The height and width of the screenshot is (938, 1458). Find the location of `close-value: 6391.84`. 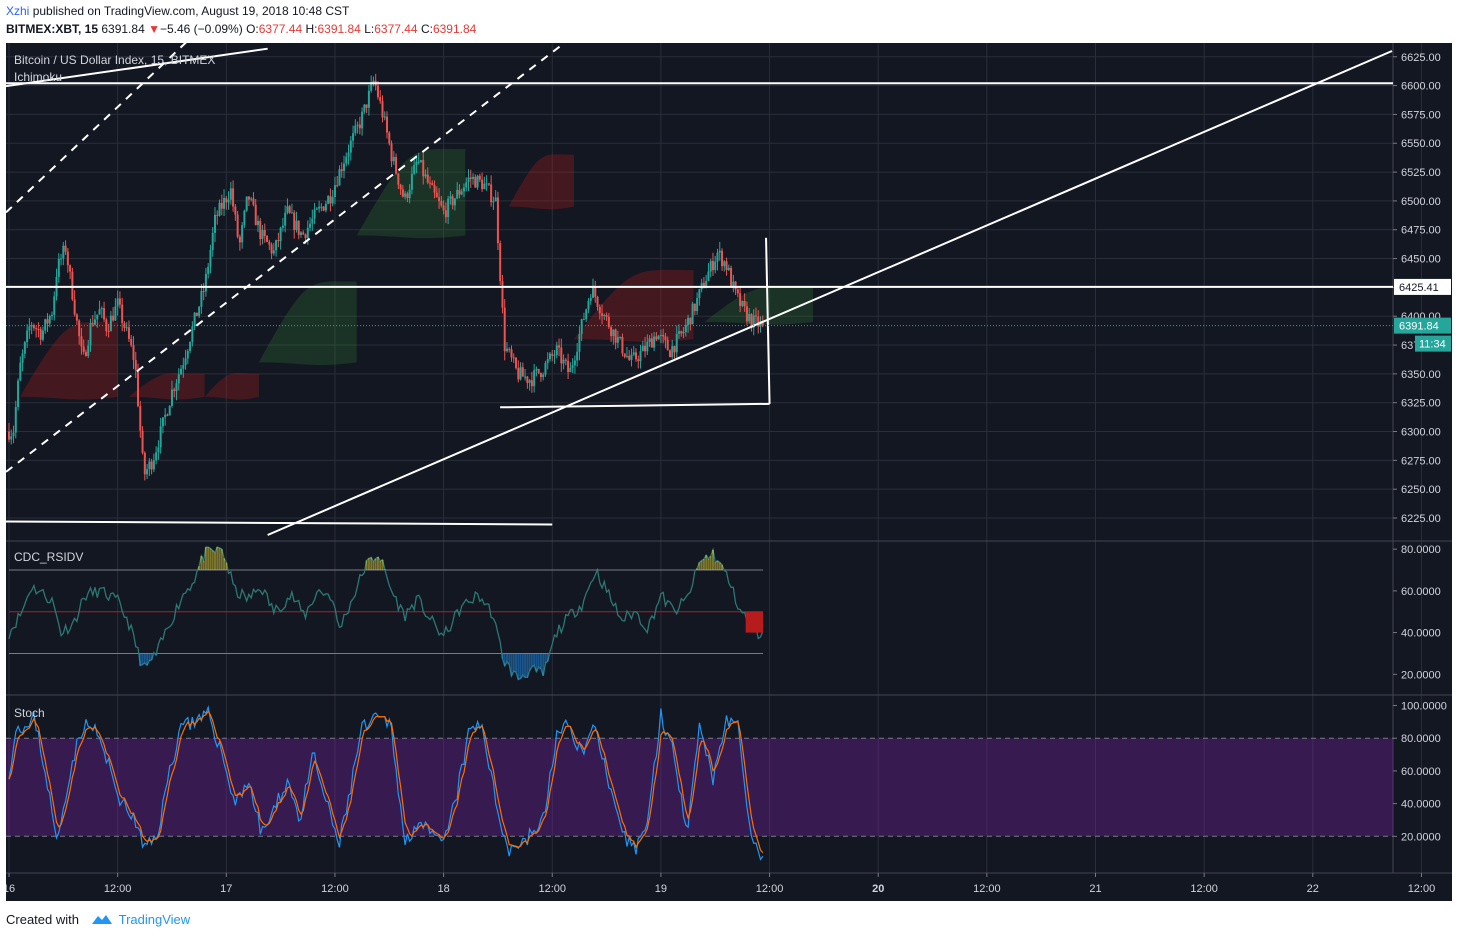

close-value: 6391.84 is located at coordinates (454, 29).